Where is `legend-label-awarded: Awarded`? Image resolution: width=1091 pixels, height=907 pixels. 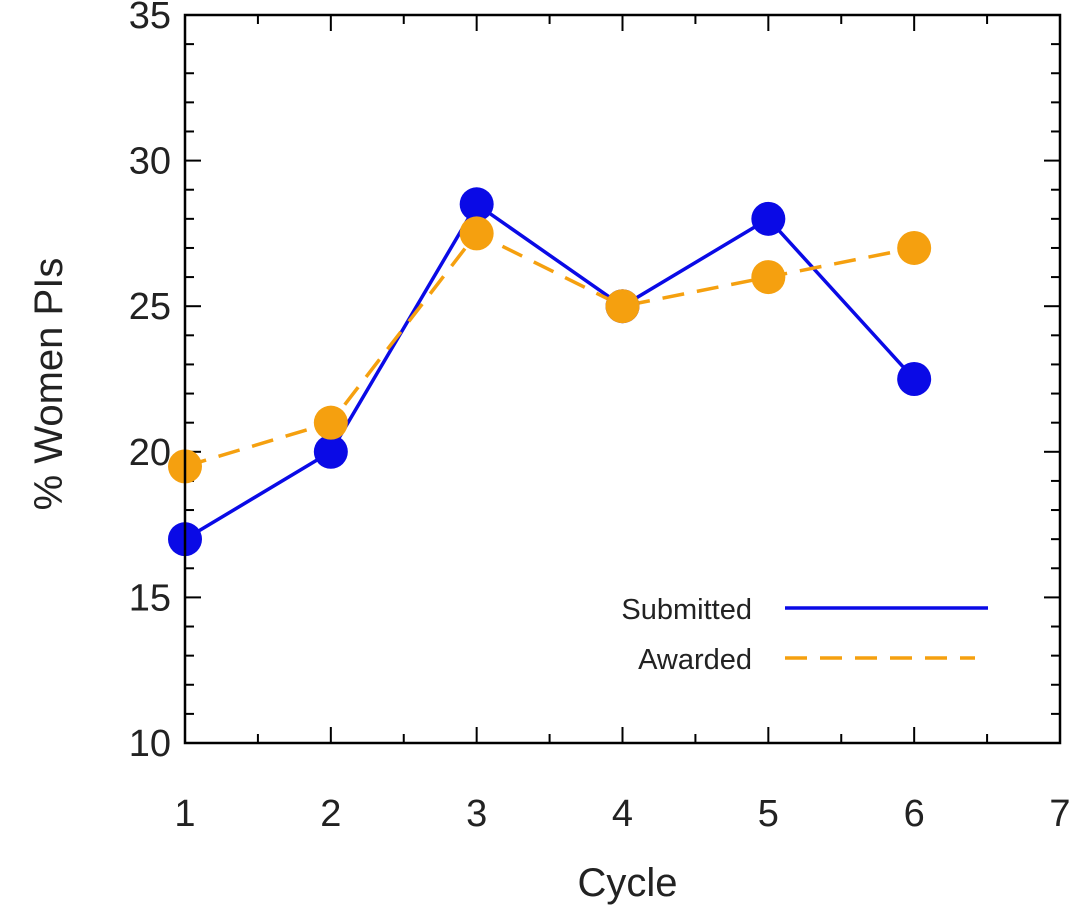 legend-label-awarded: Awarded is located at coordinates (695, 660).